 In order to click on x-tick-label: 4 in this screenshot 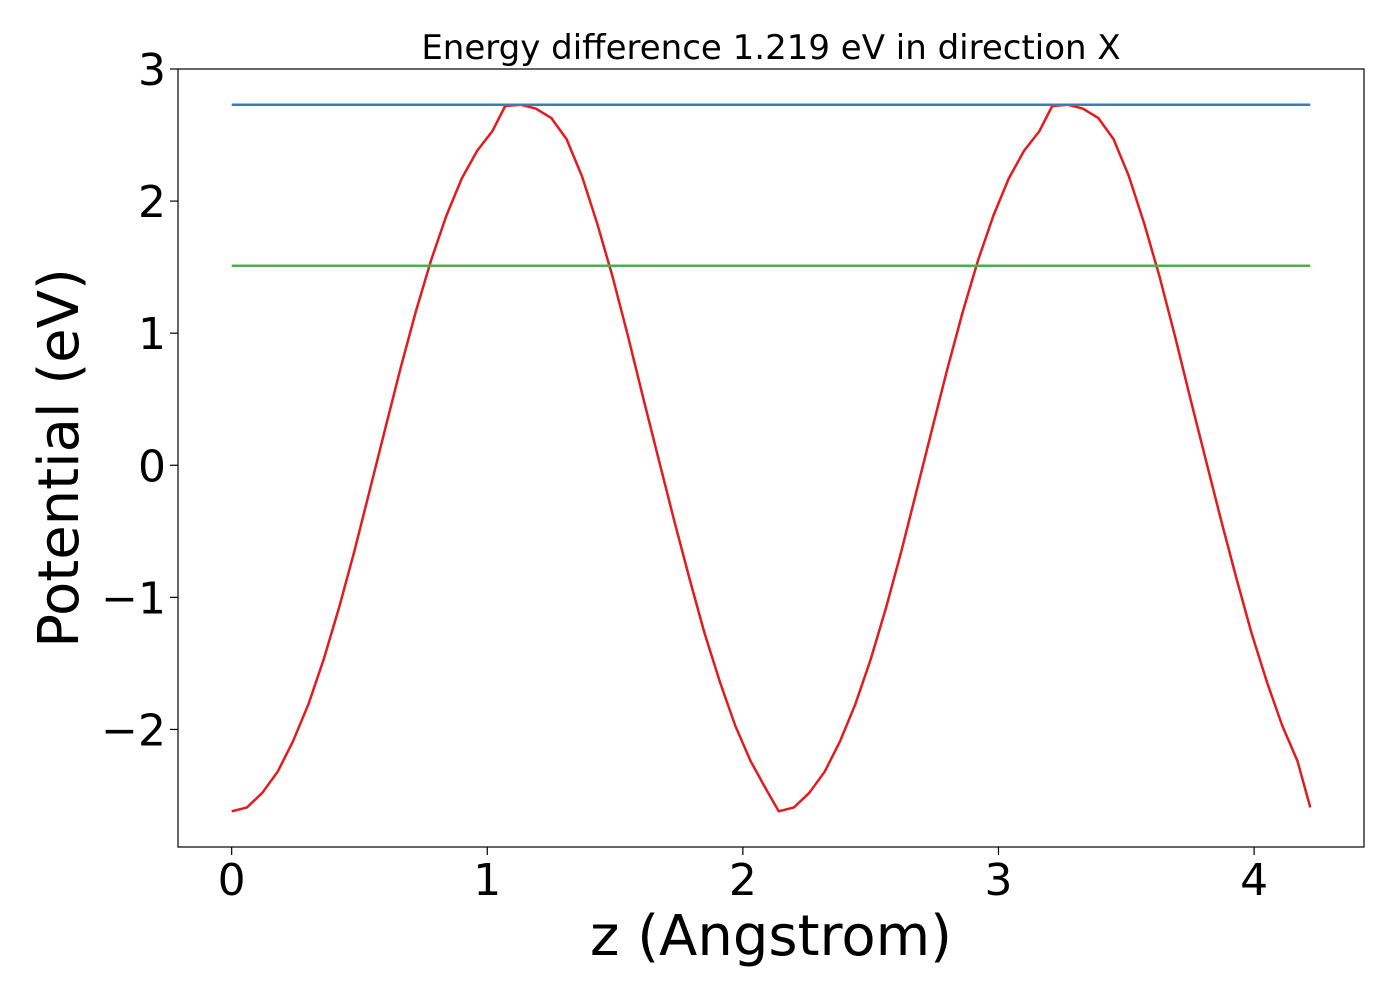, I will do `click(1254, 880)`.